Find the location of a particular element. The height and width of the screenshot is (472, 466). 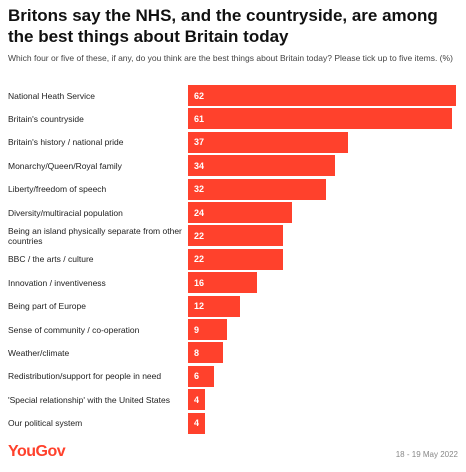

category-label: Our political system is located at coordinates (45, 423).